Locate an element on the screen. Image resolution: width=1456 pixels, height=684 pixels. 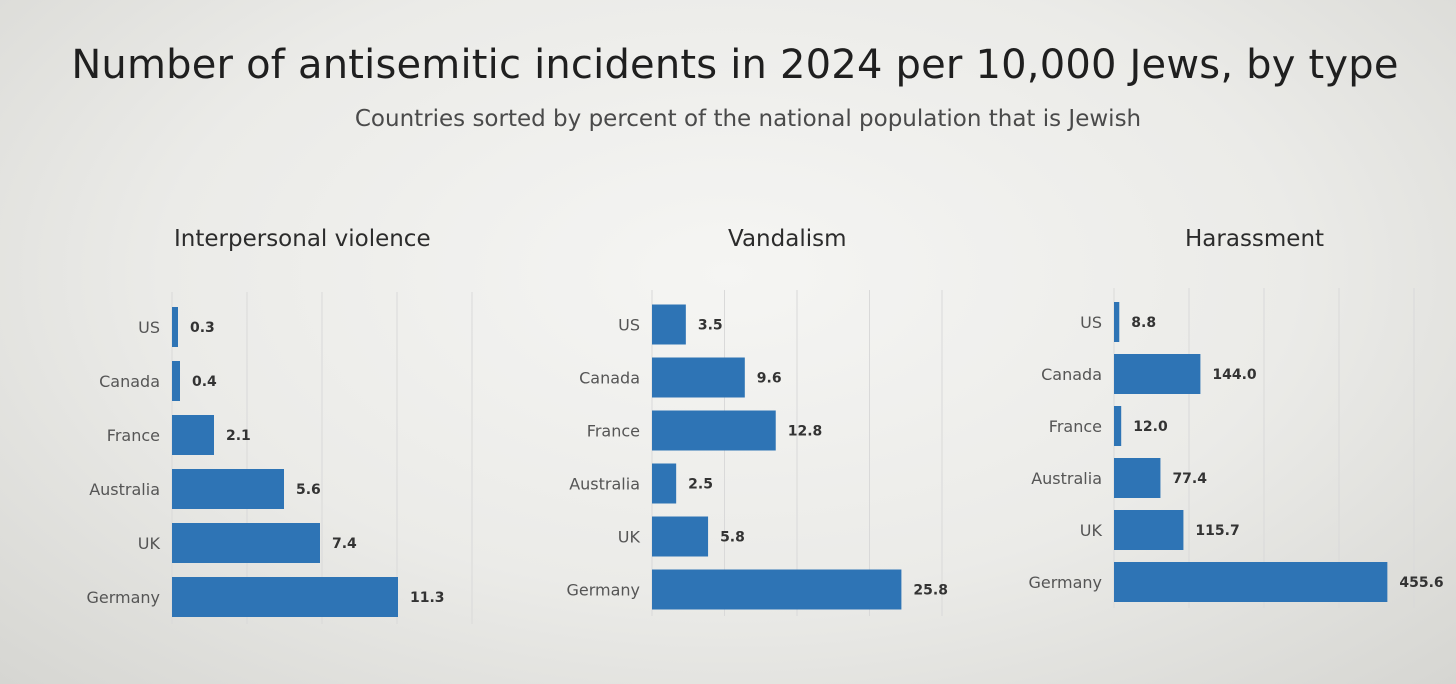
panel-title: Vandalism is located at coordinates (787, 239).